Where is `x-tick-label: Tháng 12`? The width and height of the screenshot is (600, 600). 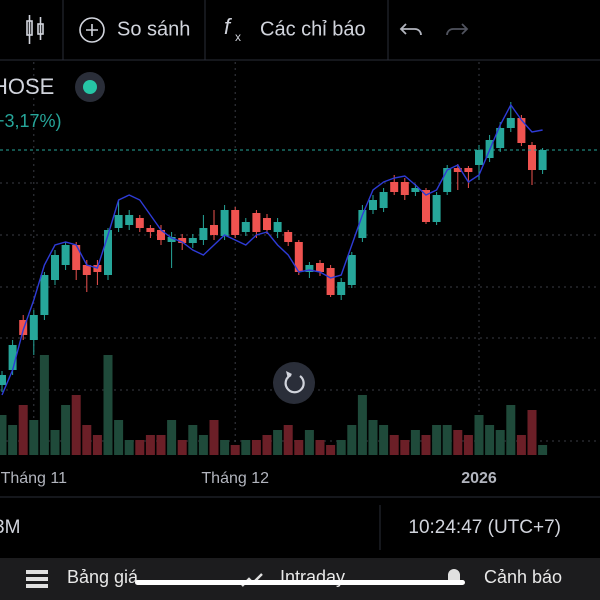 x-tick-label: Tháng 12 is located at coordinates (235, 478).